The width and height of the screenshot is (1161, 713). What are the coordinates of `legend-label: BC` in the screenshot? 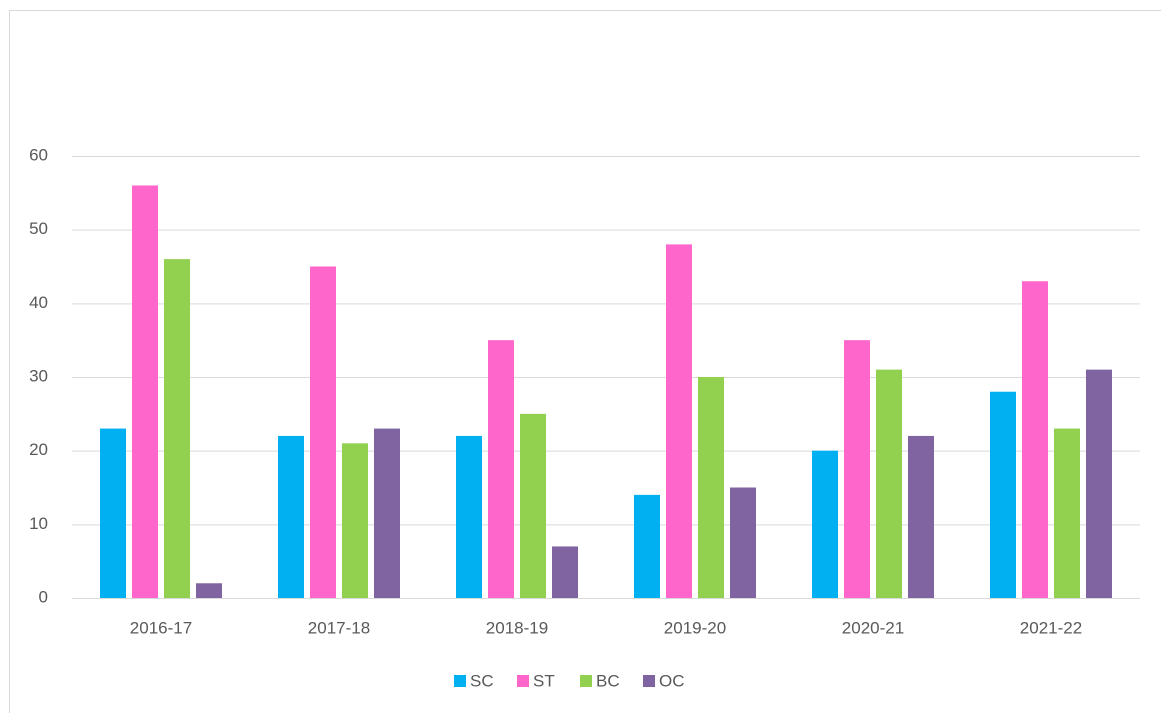 It's located at (608, 680).